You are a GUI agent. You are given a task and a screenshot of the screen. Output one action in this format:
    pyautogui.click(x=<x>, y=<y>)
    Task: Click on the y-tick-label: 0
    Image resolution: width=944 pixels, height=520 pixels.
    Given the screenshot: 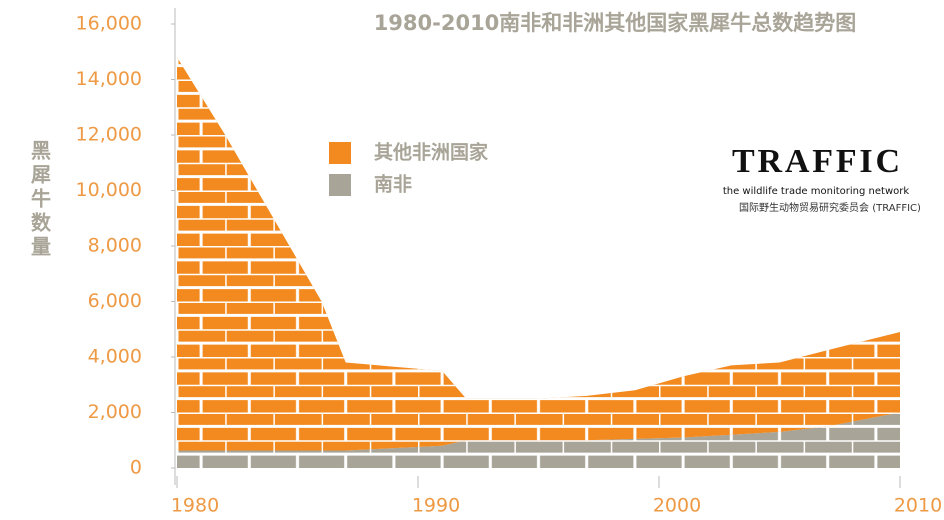 What is the action you would take?
    pyautogui.click(x=136, y=468)
    